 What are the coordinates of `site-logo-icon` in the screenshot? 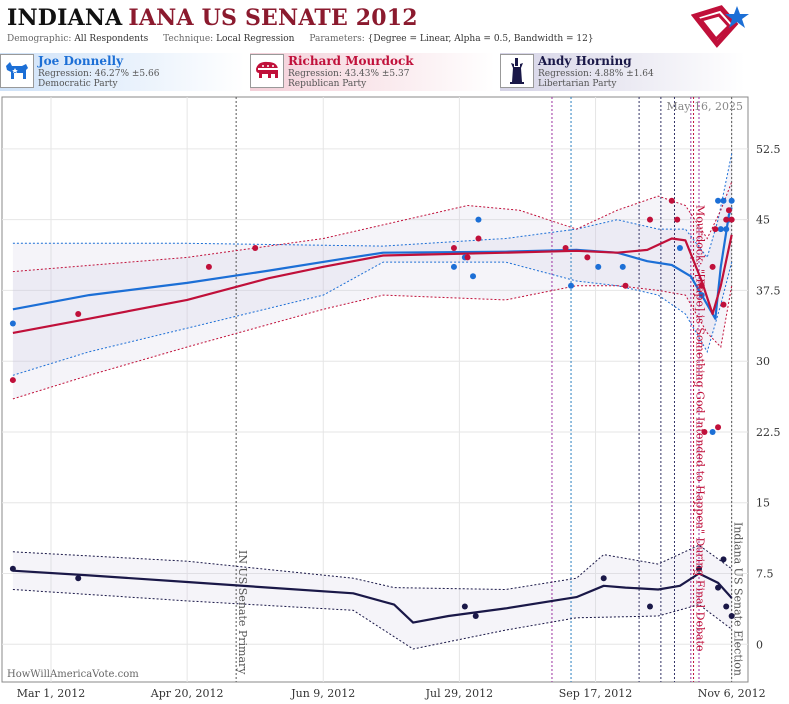 It's located at (721, 27).